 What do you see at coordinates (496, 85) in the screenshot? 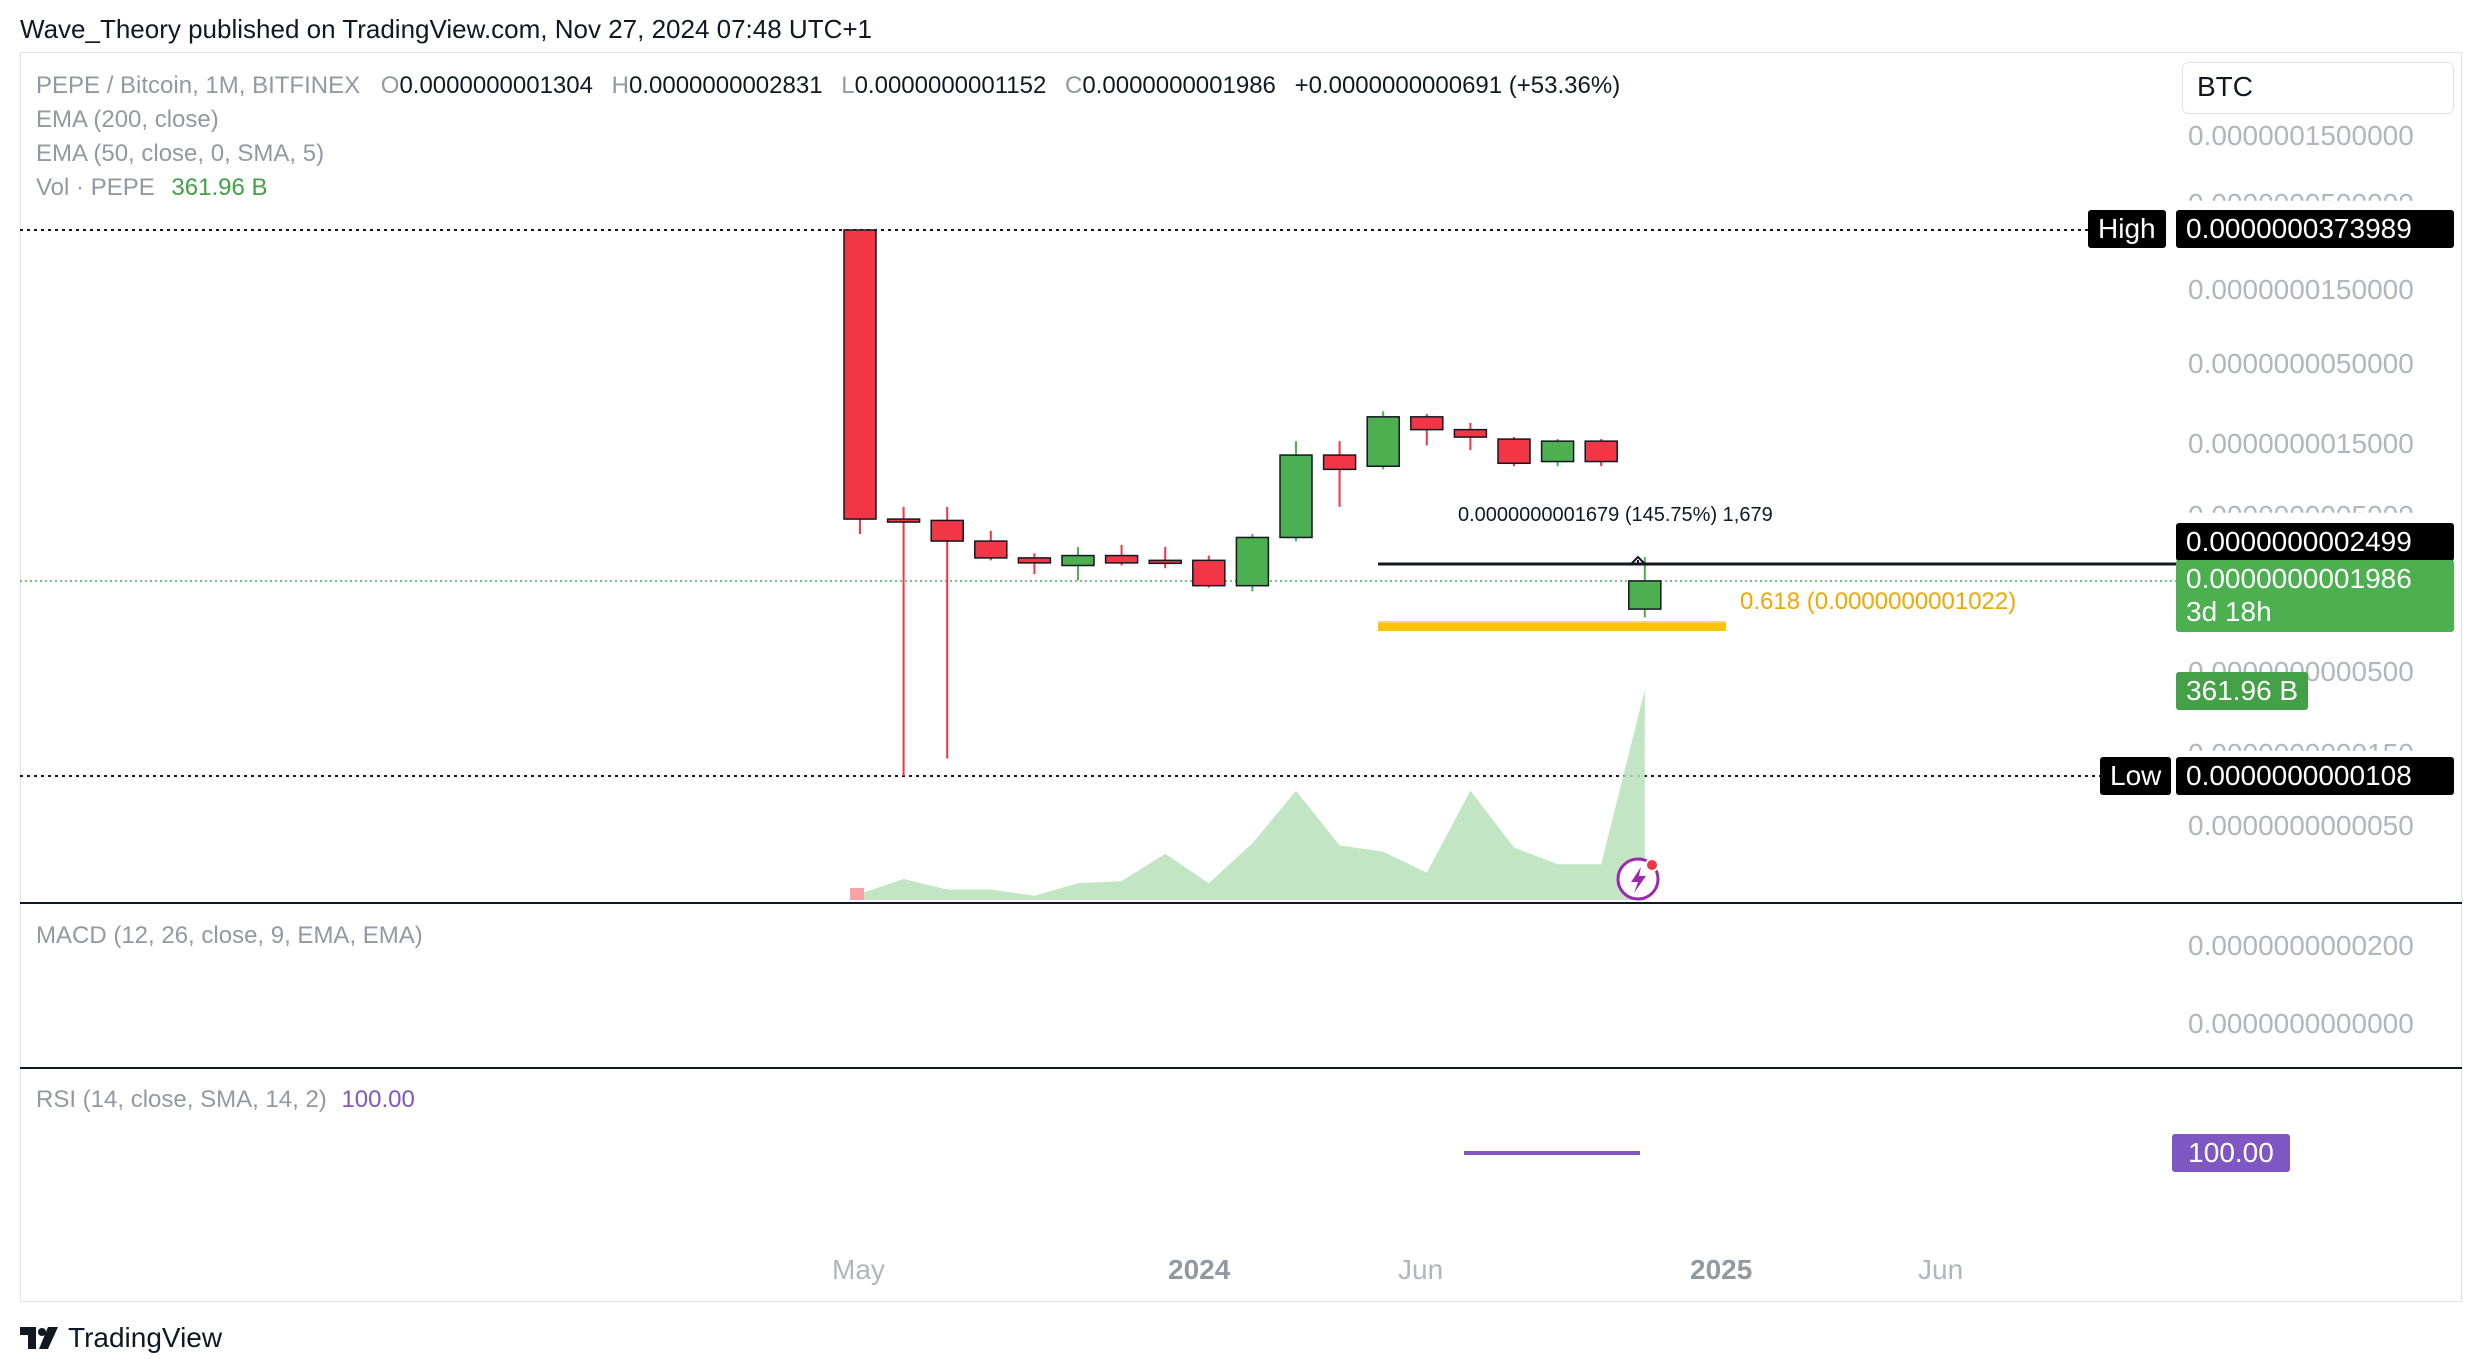
I see `open-value: 0.0000000001304` at bounding box center [496, 85].